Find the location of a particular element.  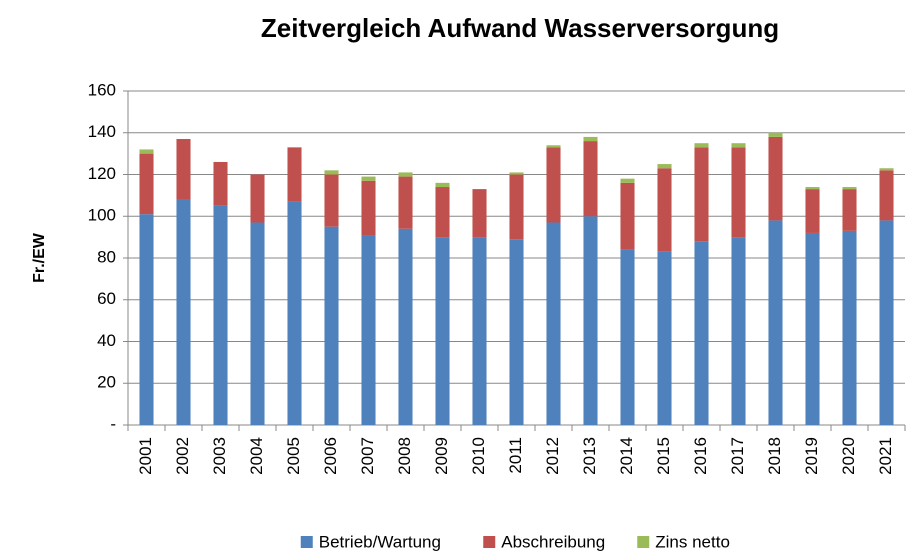

x-tick-label: 2015 is located at coordinates (663, 456).